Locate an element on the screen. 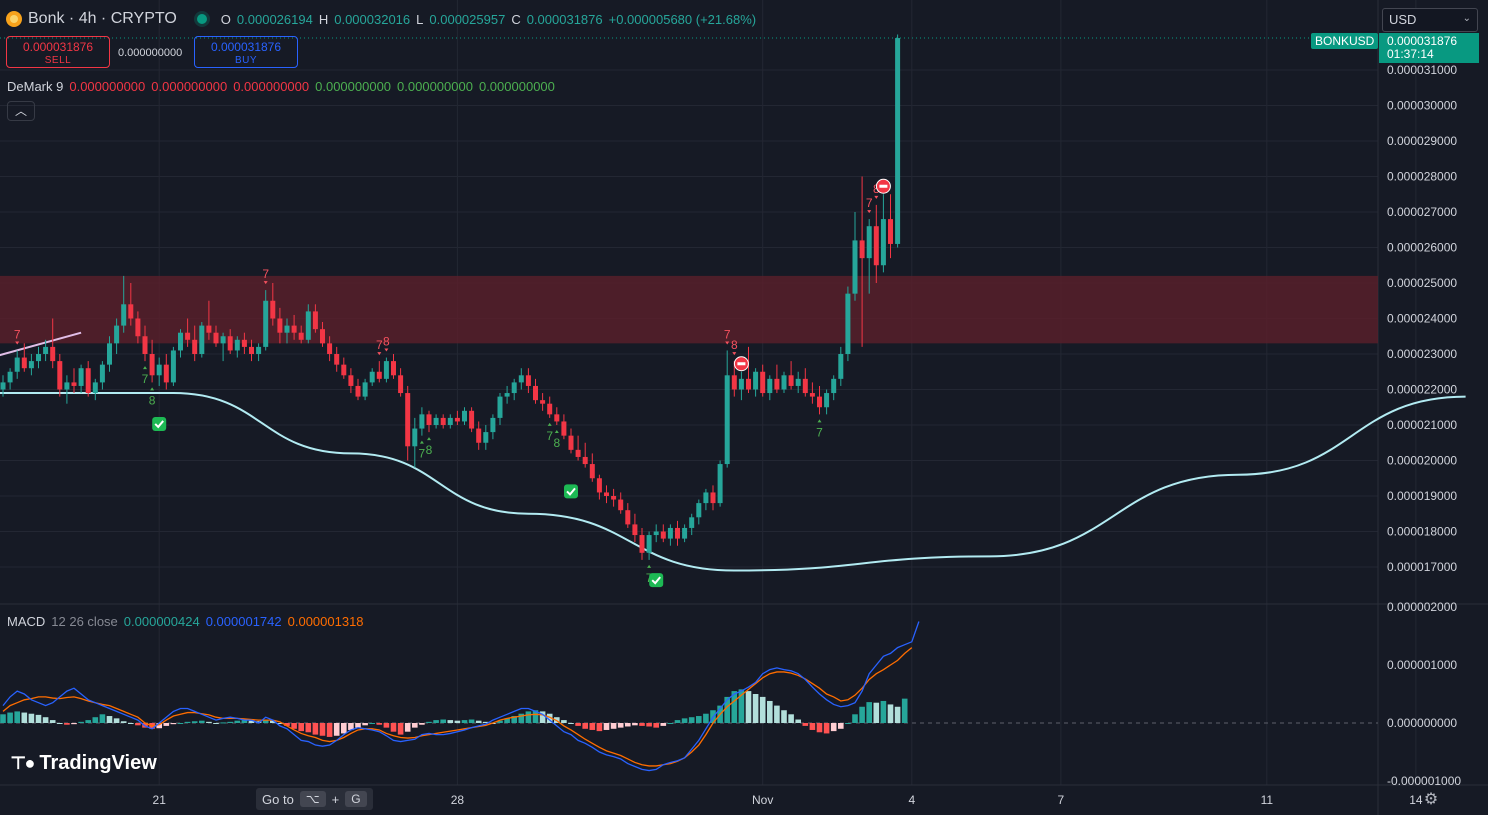 The image size is (1488, 815). ohlc-close-value: 0.000031876 is located at coordinates (564, 19).